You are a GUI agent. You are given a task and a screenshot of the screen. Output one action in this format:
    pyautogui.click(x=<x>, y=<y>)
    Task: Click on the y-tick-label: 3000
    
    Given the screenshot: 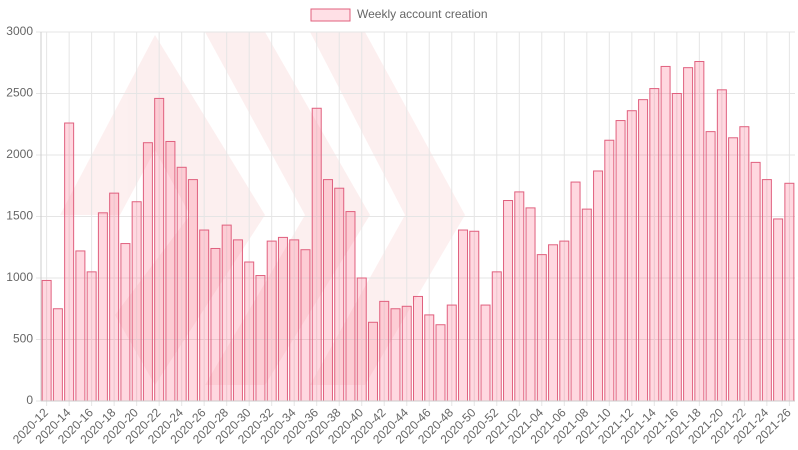 What is the action you would take?
    pyautogui.click(x=19, y=31)
    